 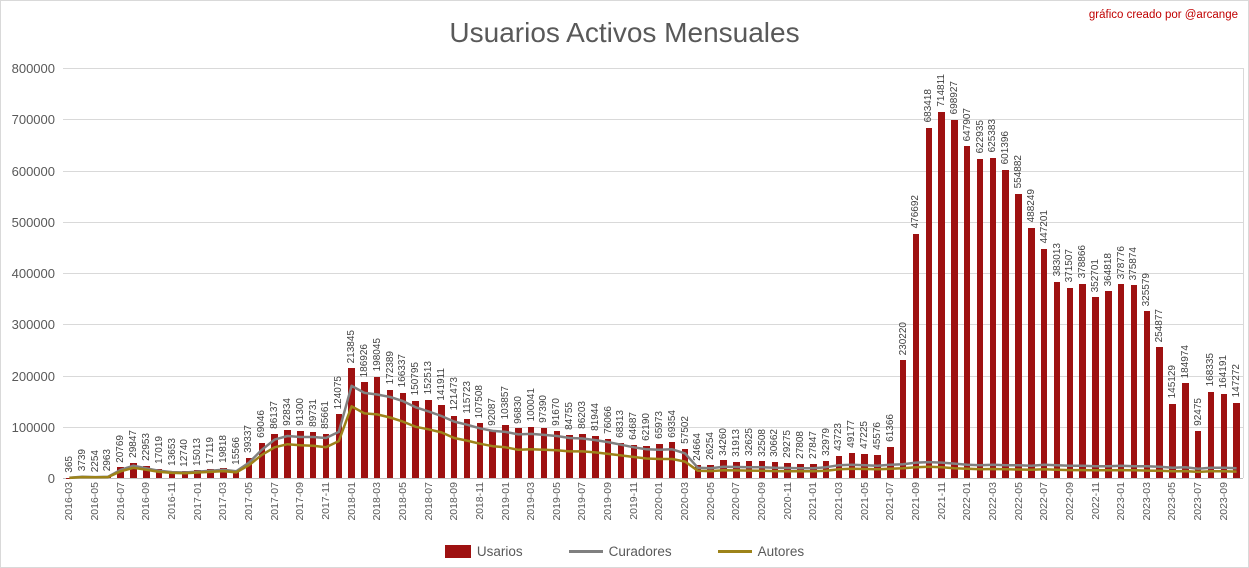 What do you see at coordinates (339, 393) in the screenshot?
I see `bar-value-label: 124075` at bounding box center [339, 393].